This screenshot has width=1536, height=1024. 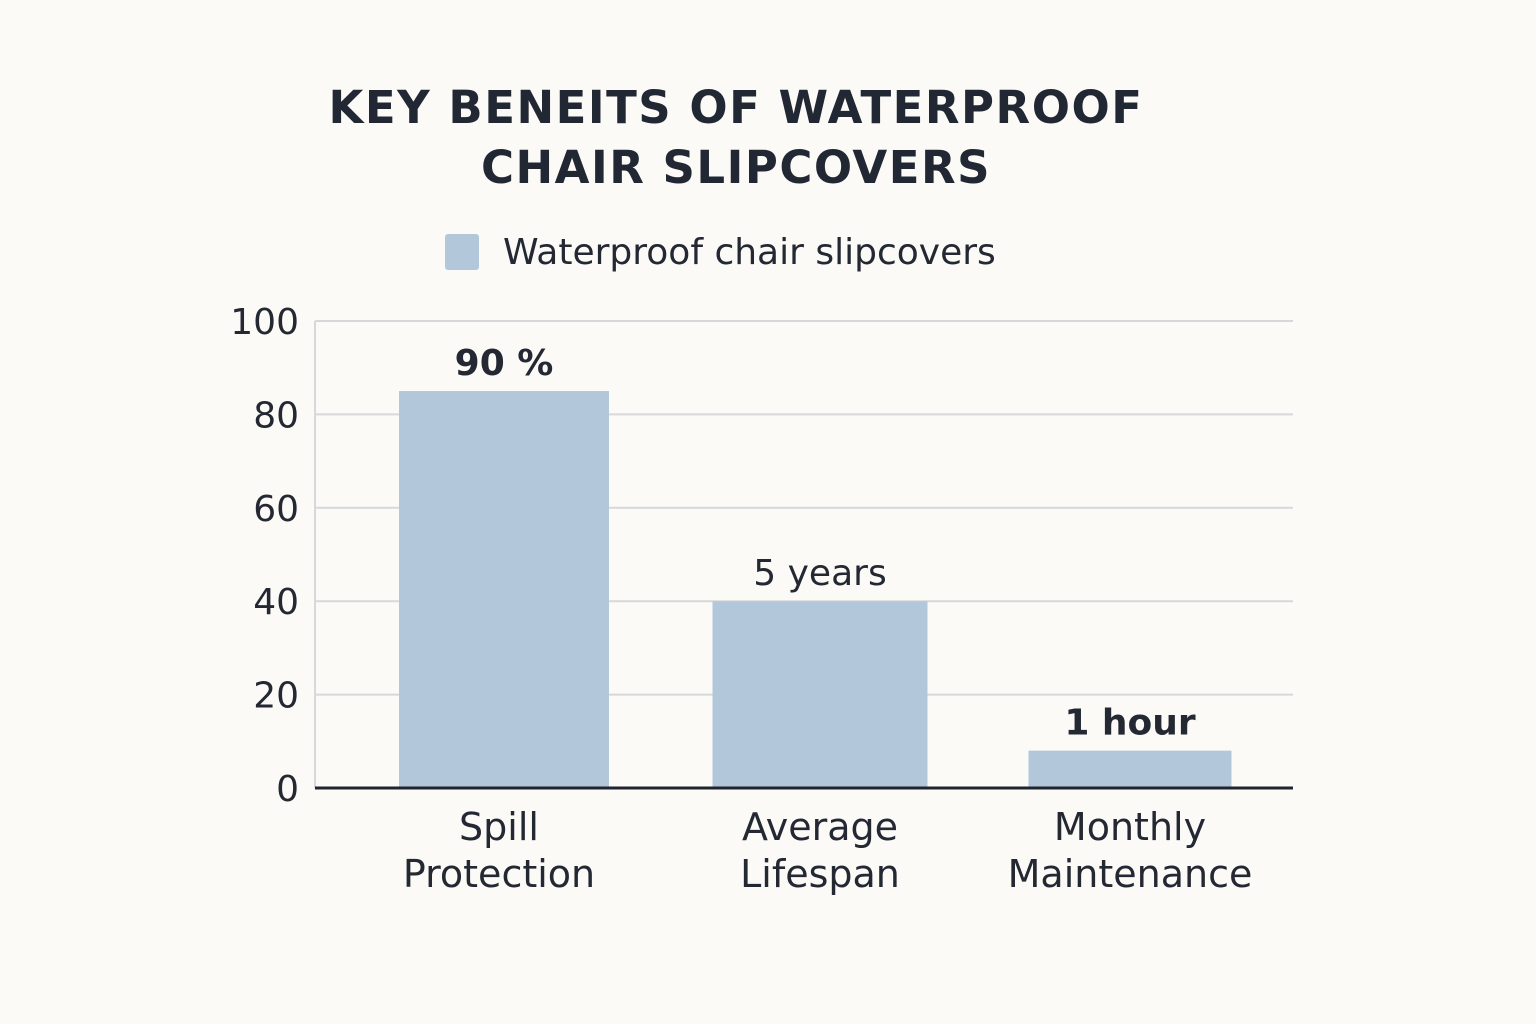 What do you see at coordinates (499, 827) in the screenshot?
I see `x-tick-label-0-0: Spill` at bounding box center [499, 827].